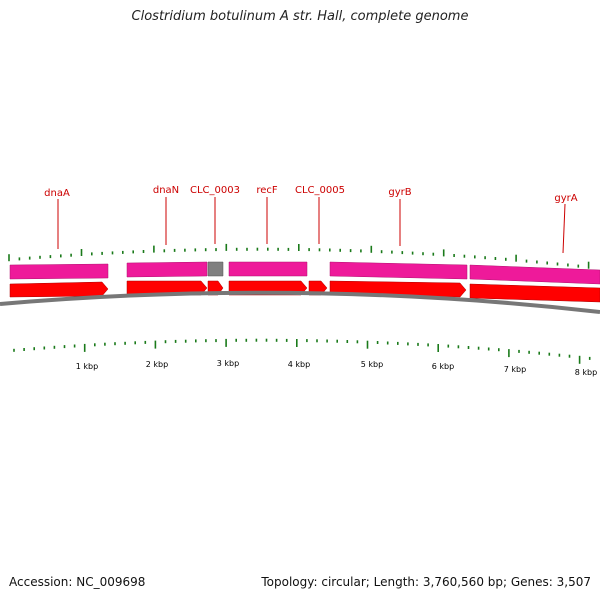 Image resolution: width=600 pixels, height=600 pixels. What do you see at coordinates (228, 363) in the screenshot?
I see `scale-label-3kbp: 3 kbp` at bounding box center [228, 363].